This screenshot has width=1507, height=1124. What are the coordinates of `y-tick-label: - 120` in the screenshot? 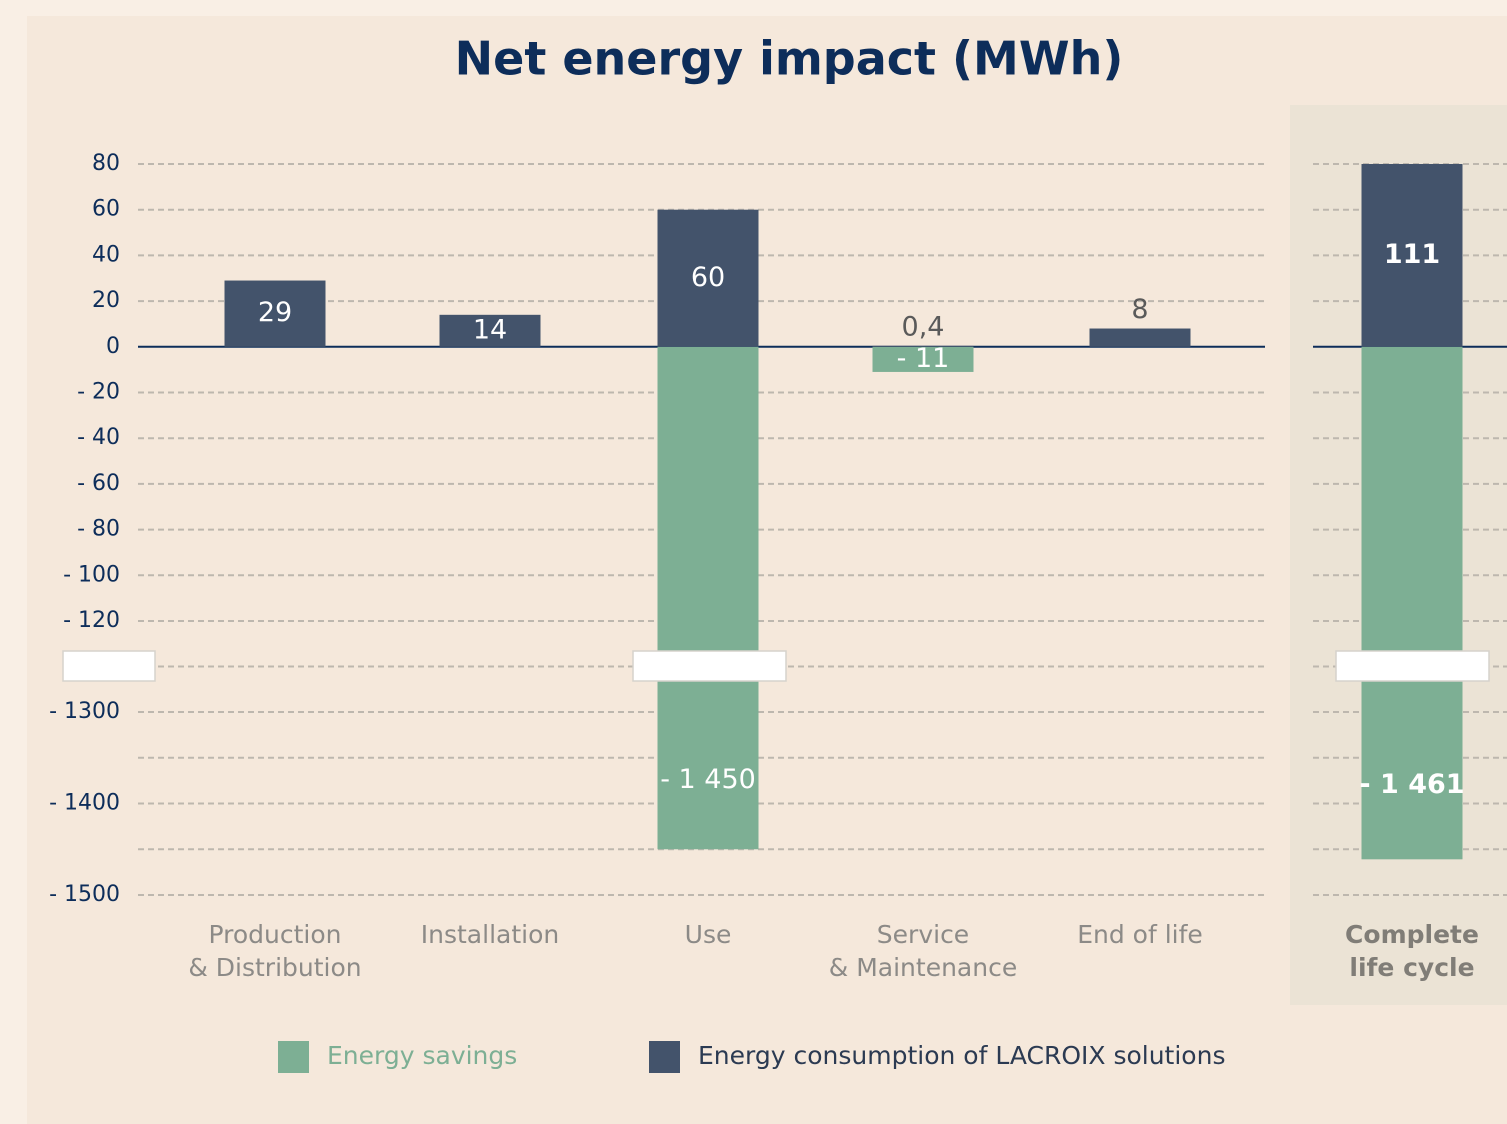 It's located at (91, 620).